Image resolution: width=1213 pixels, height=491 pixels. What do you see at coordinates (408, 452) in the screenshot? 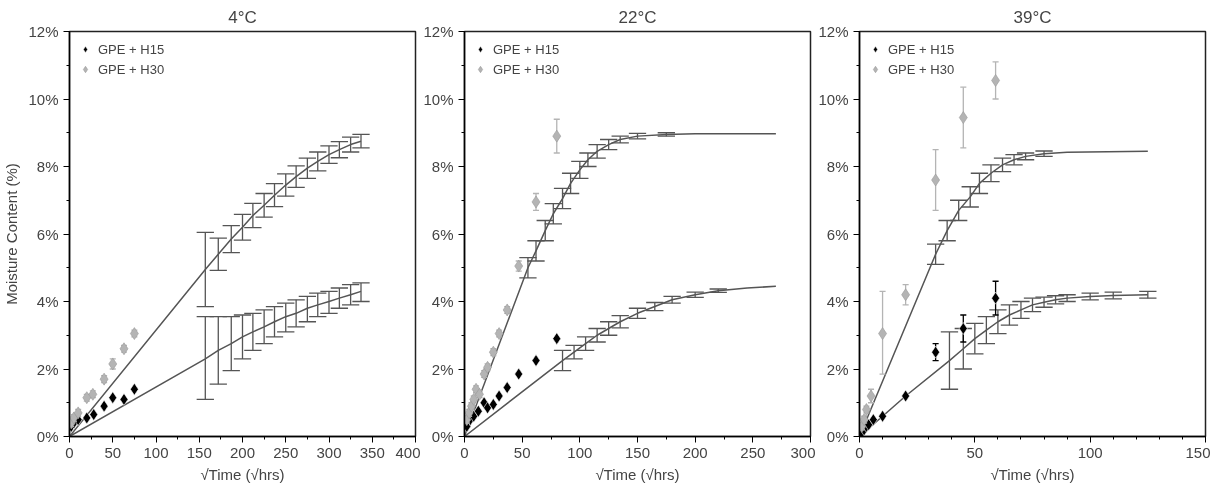
I see `x-tick-label: 400` at bounding box center [408, 452].